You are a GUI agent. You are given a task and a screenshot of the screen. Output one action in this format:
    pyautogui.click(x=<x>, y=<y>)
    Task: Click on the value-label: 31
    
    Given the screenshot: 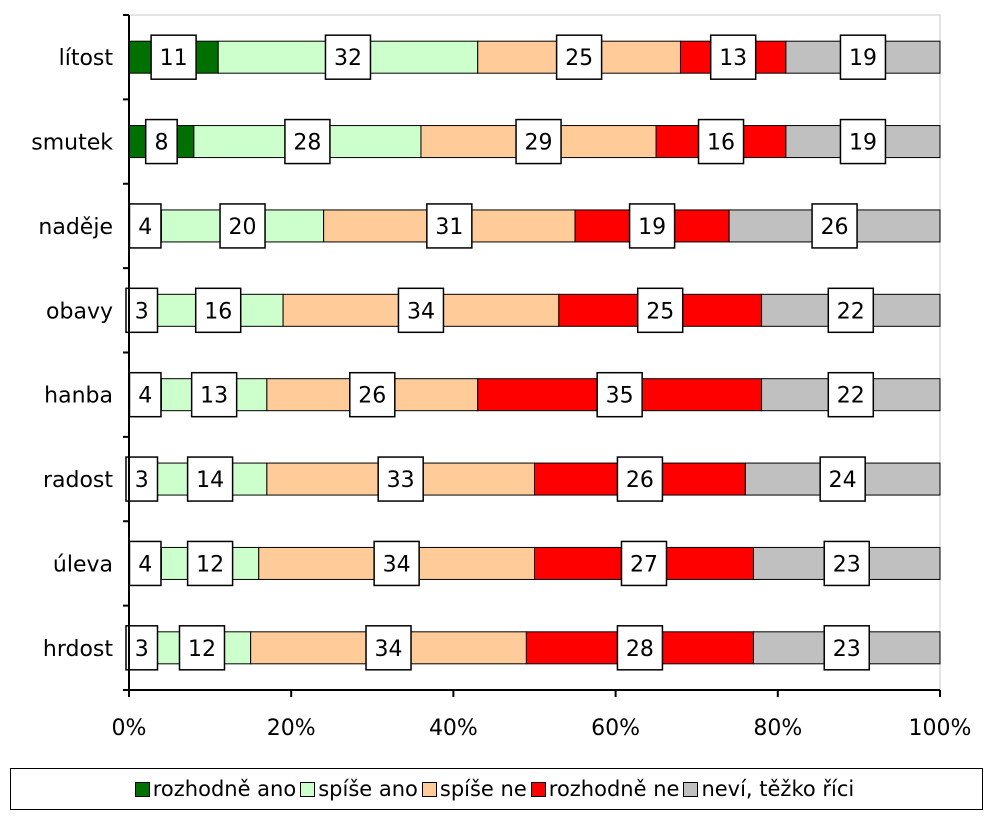 What is the action you would take?
    pyautogui.click(x=449, y=227)
    